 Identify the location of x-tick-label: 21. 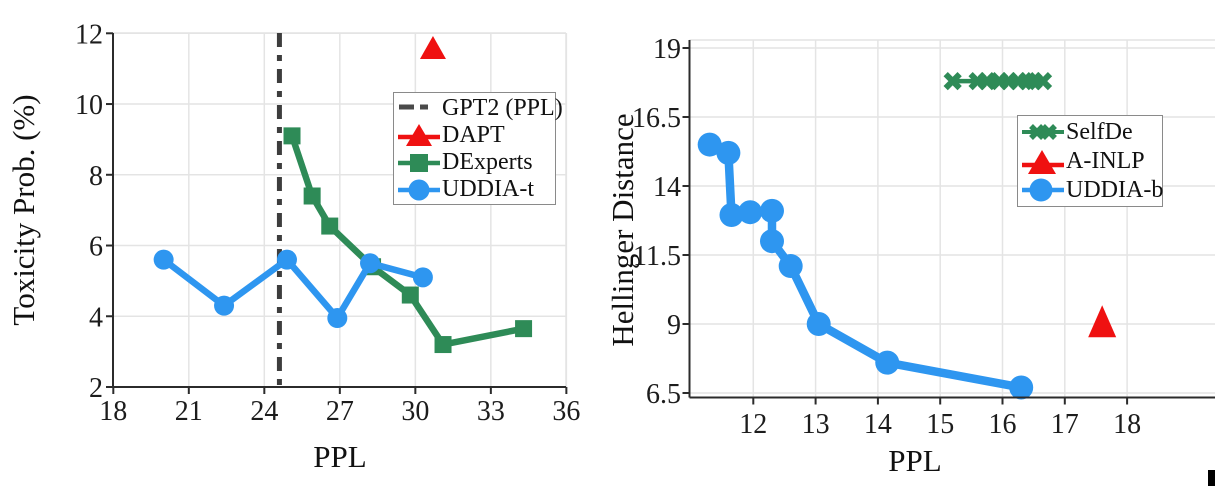
(189, 411).